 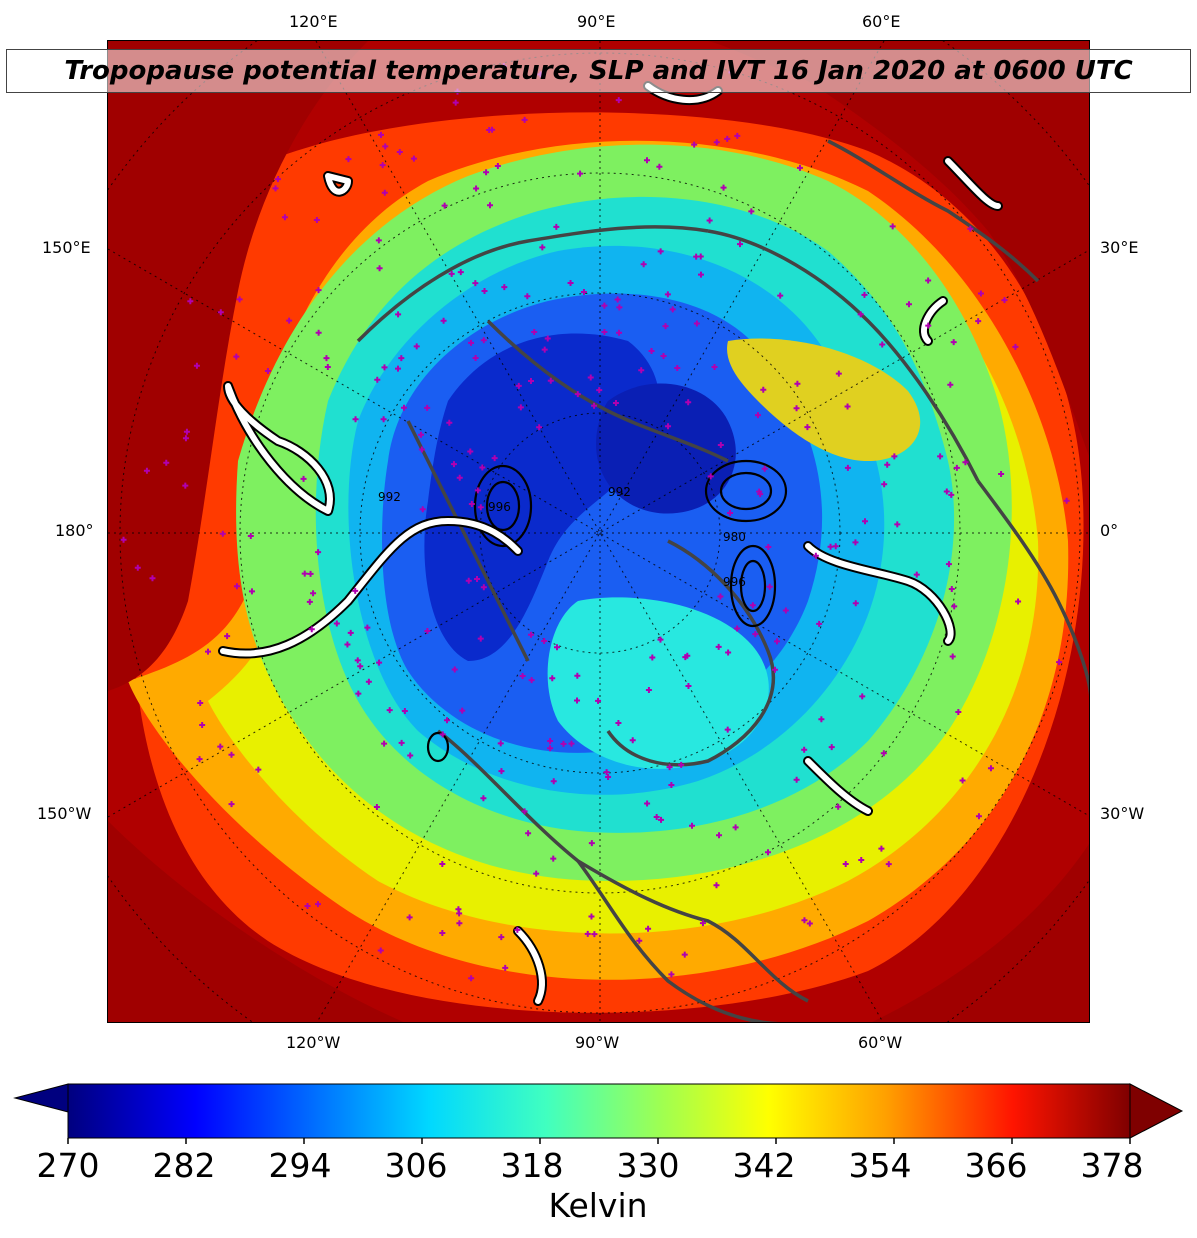 What do you see at coordinates (532, 1165) in the screenshot?
I see `colorbar-tick-label: 318` at bounding box center [532, 1165].